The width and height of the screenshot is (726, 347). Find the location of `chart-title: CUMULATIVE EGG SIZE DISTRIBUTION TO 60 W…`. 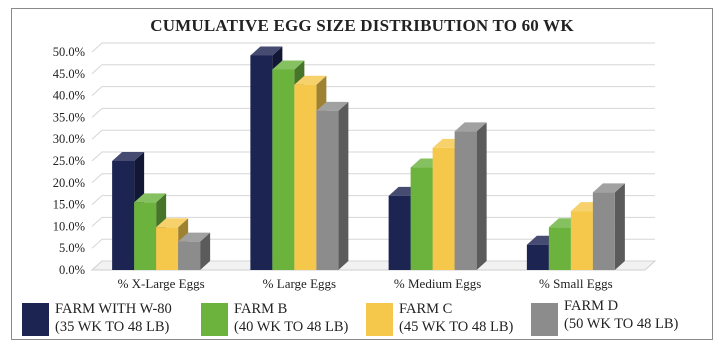

chart-title: CUMULATIVE EGG SIZE DISTRIBUTION TO 60 W… is located at coordinates (362, 25).